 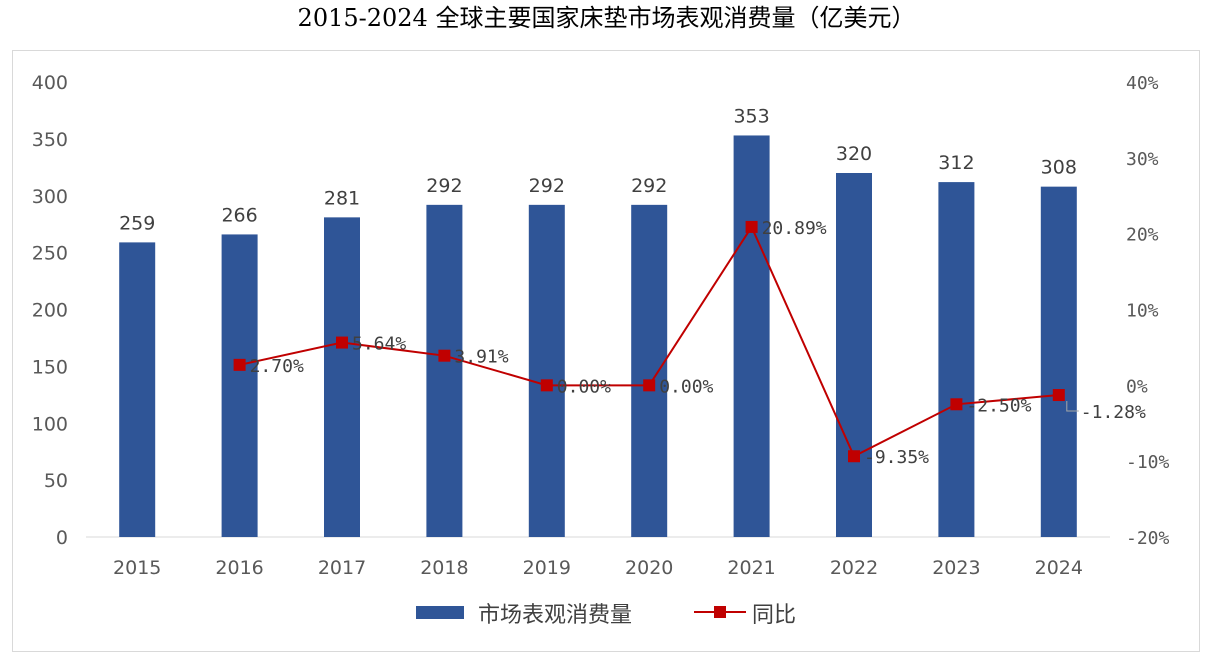 I want to click on line-point-label: 20.89%, so click(x=794, y=228).